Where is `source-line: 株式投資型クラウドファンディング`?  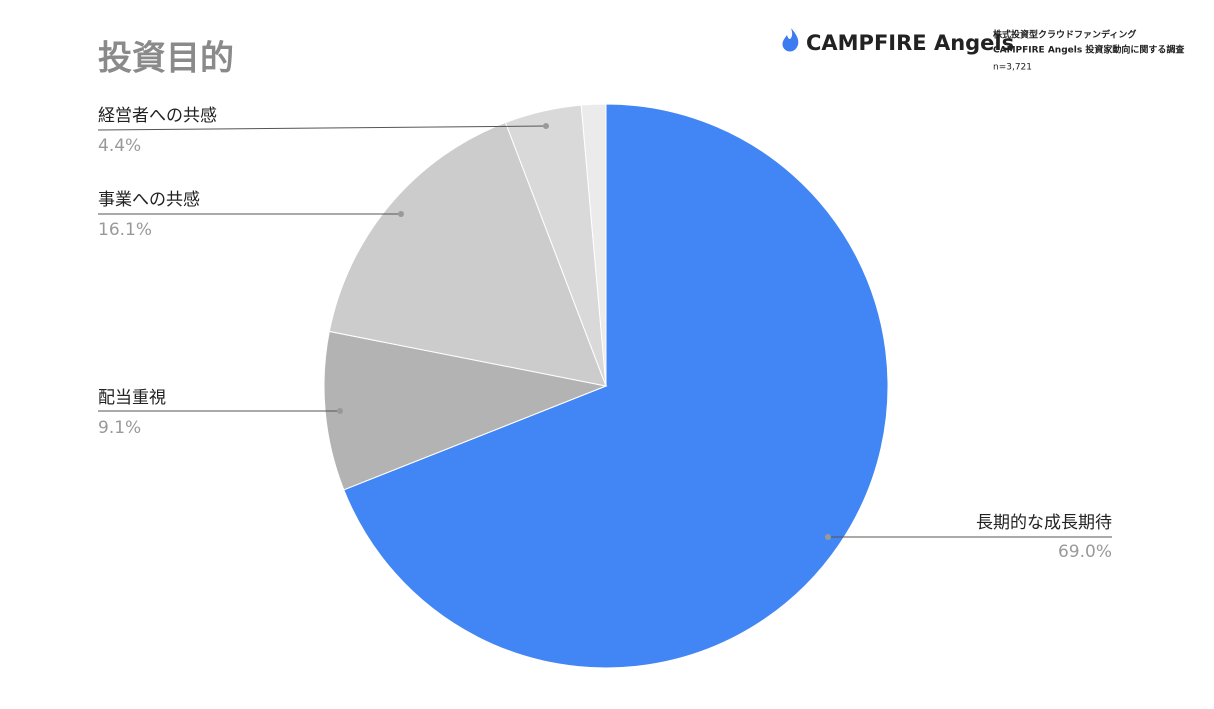
source-line: 株式投資型クラウドファンディング is located at coordinates (1064, 35).